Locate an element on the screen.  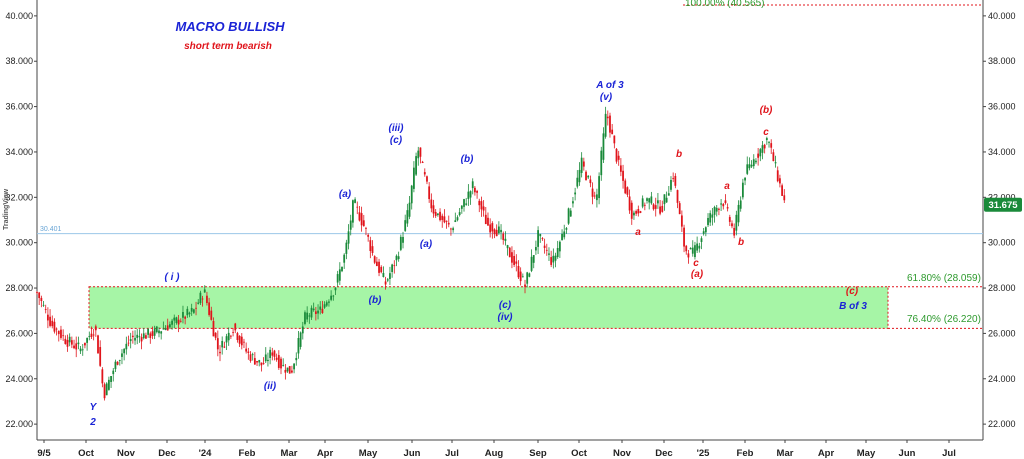
wave-label-red: (c) is located at coordinates (852, 291).